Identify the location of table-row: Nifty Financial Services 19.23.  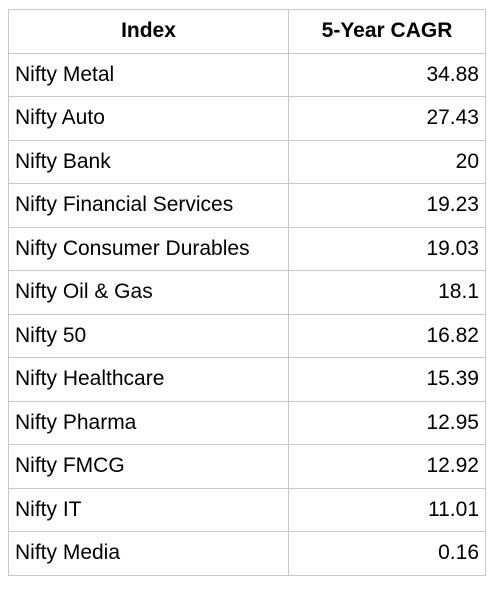
(247, 205).